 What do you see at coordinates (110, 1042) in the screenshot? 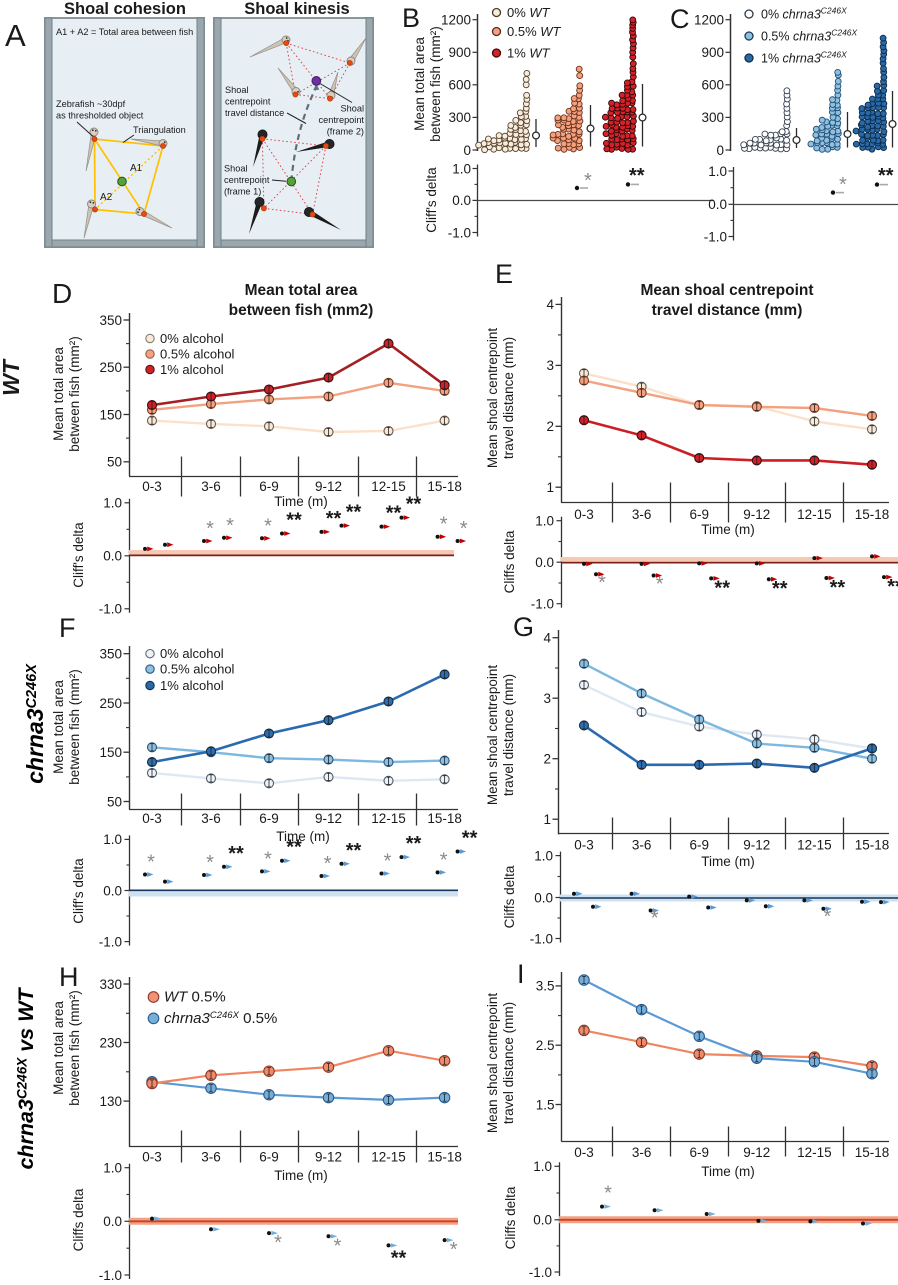
I see `svg-text: 230` at bounding box center [110, 1042].